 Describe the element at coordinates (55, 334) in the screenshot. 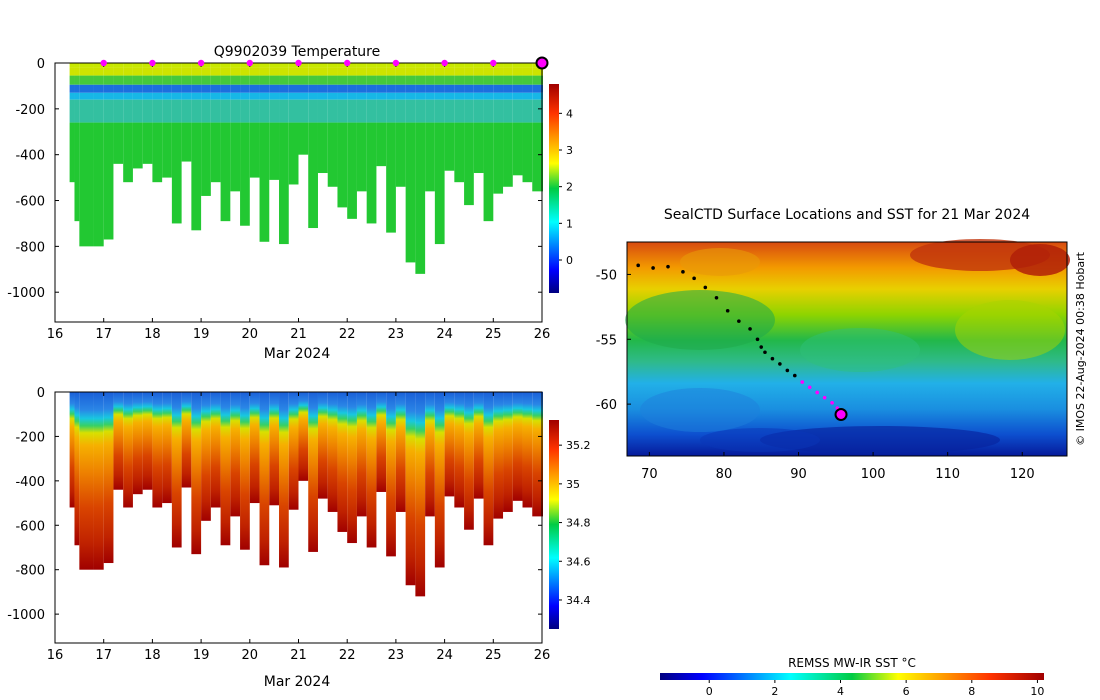

I see `x-tick-label: 16` at that location.